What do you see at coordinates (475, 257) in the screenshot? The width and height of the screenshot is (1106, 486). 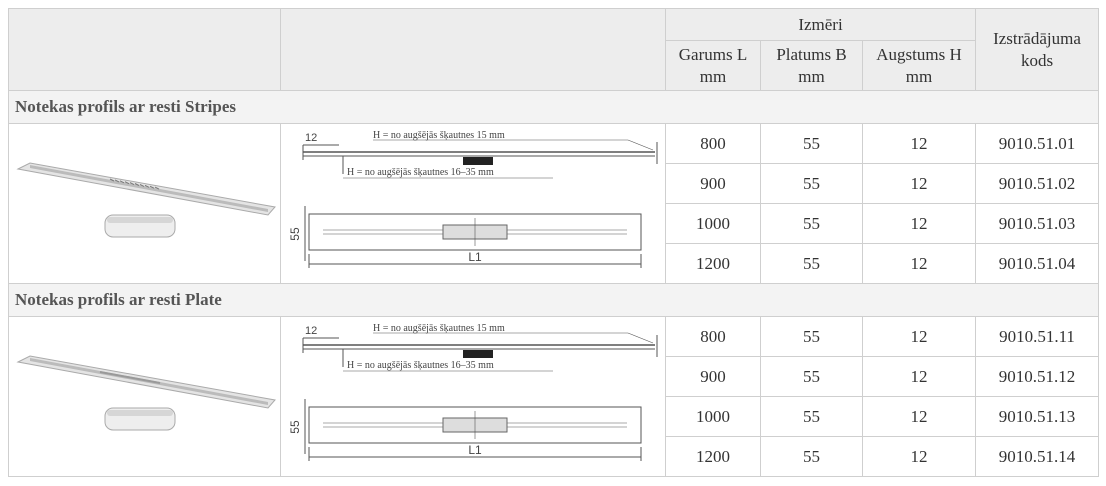 I see `drawing-label: L1` at bounding box center [475, 257].